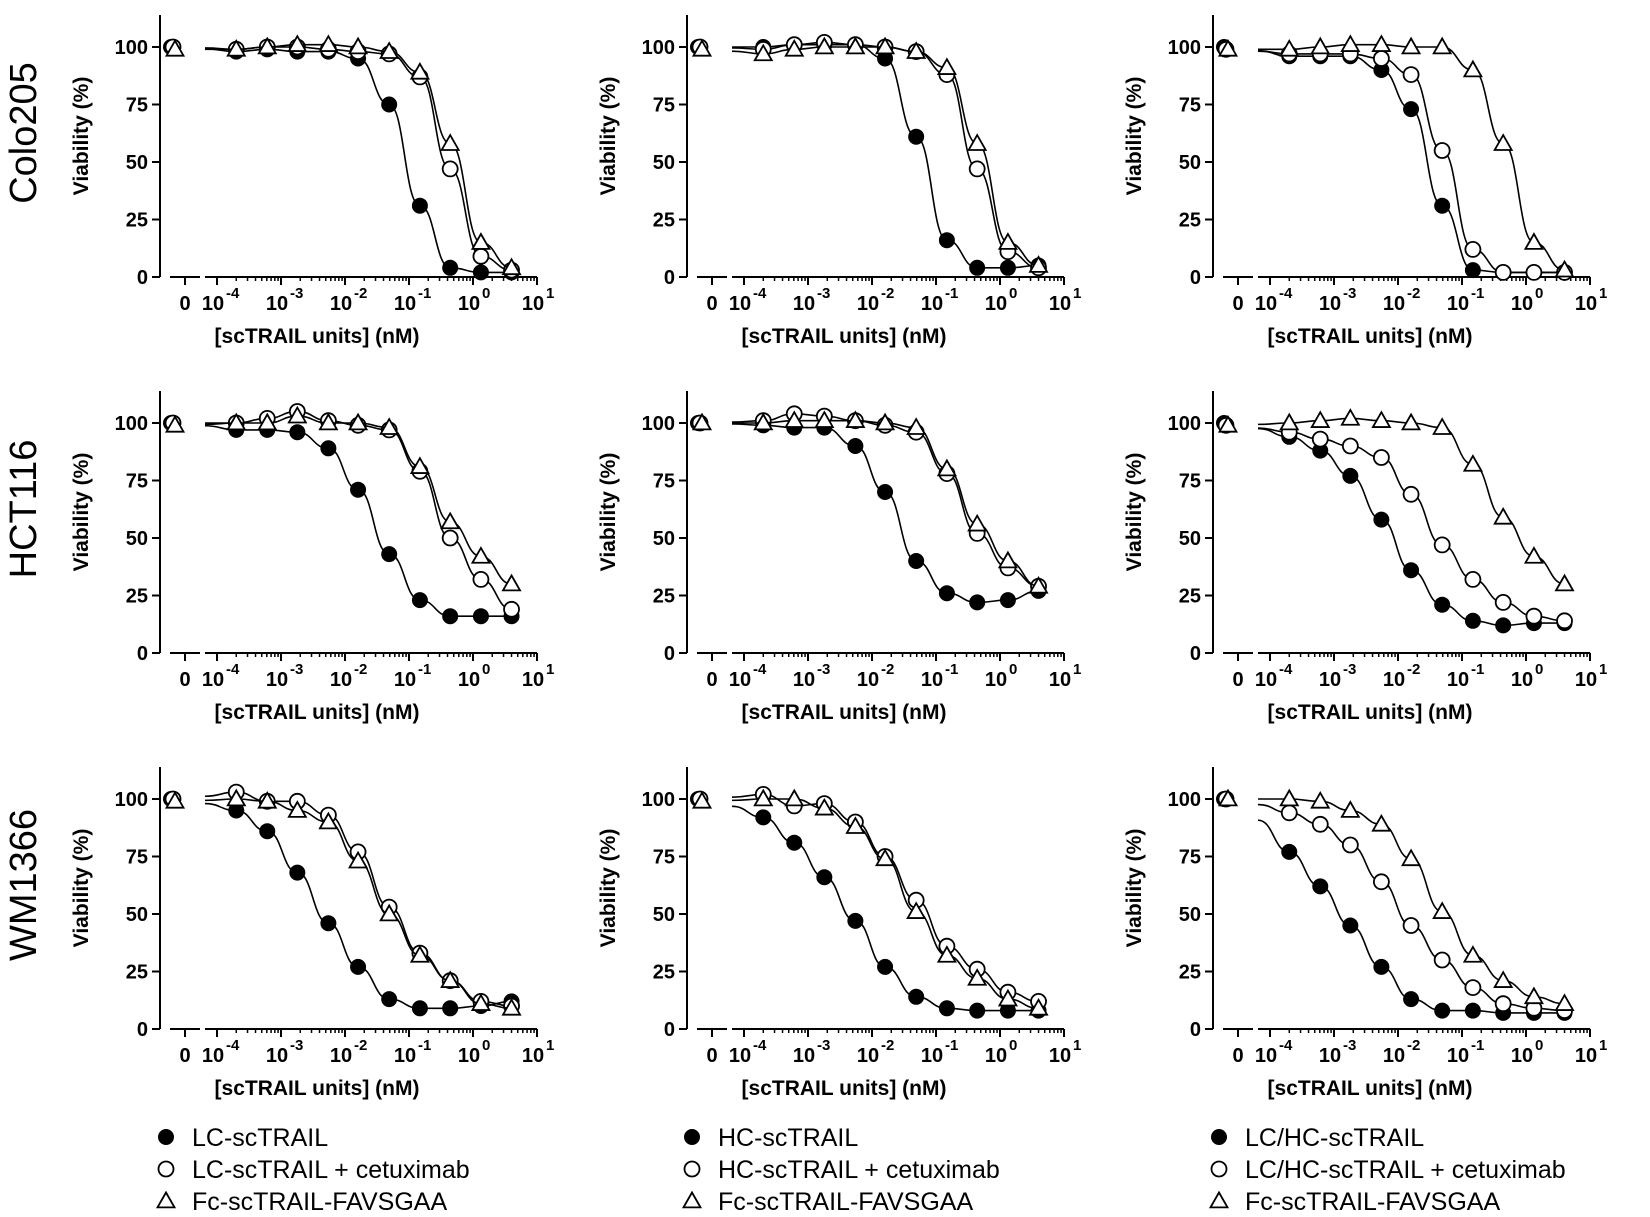 The width and height of the screenshot is (1650, 1217). I want to click on x-tick-exponent: -2, so click(887, 1045).